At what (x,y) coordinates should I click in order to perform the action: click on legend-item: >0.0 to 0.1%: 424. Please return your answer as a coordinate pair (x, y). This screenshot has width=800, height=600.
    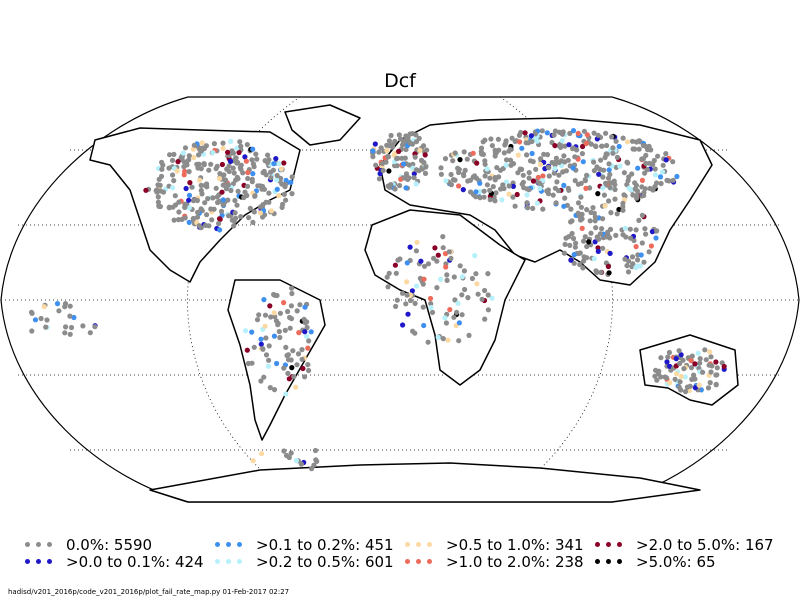
    Looking at the image, I should click on (114, 562).